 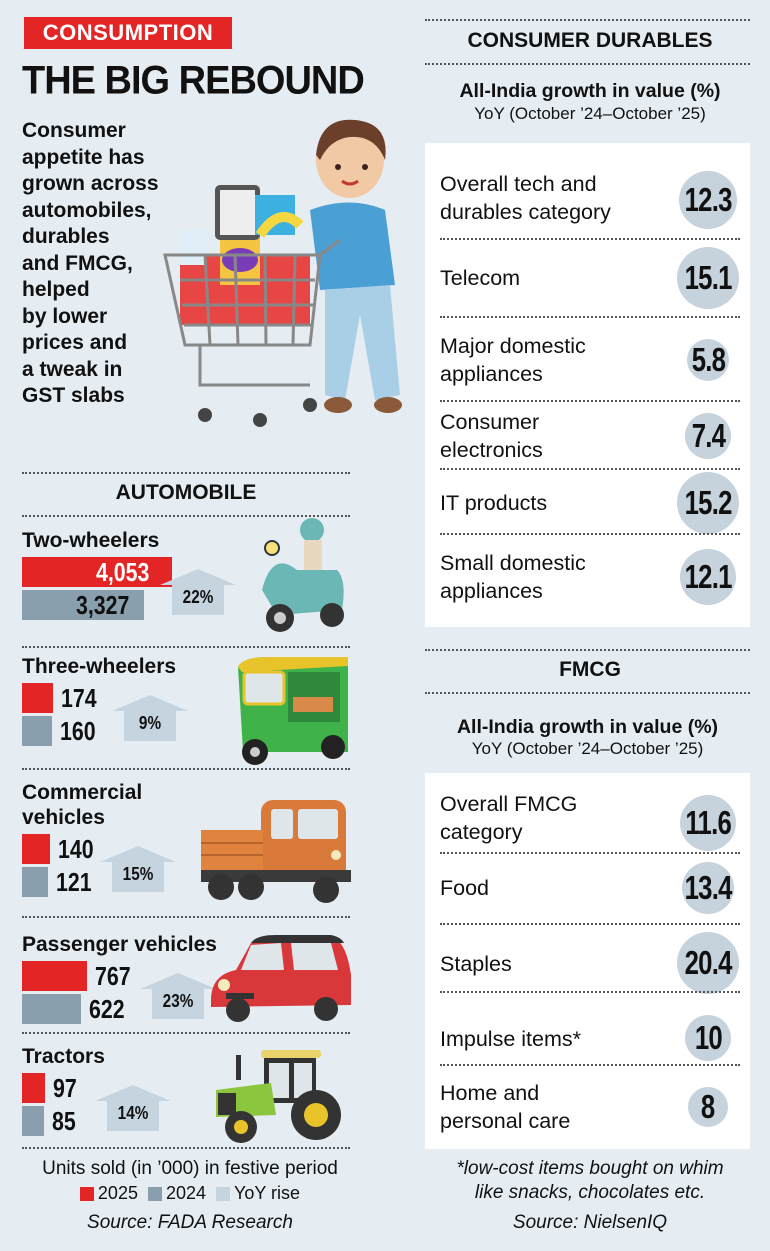 What do you see at coordinates (74, 130) in the screenshot?
I see `intro-line: Consumer` at bounding box center [74, 130].